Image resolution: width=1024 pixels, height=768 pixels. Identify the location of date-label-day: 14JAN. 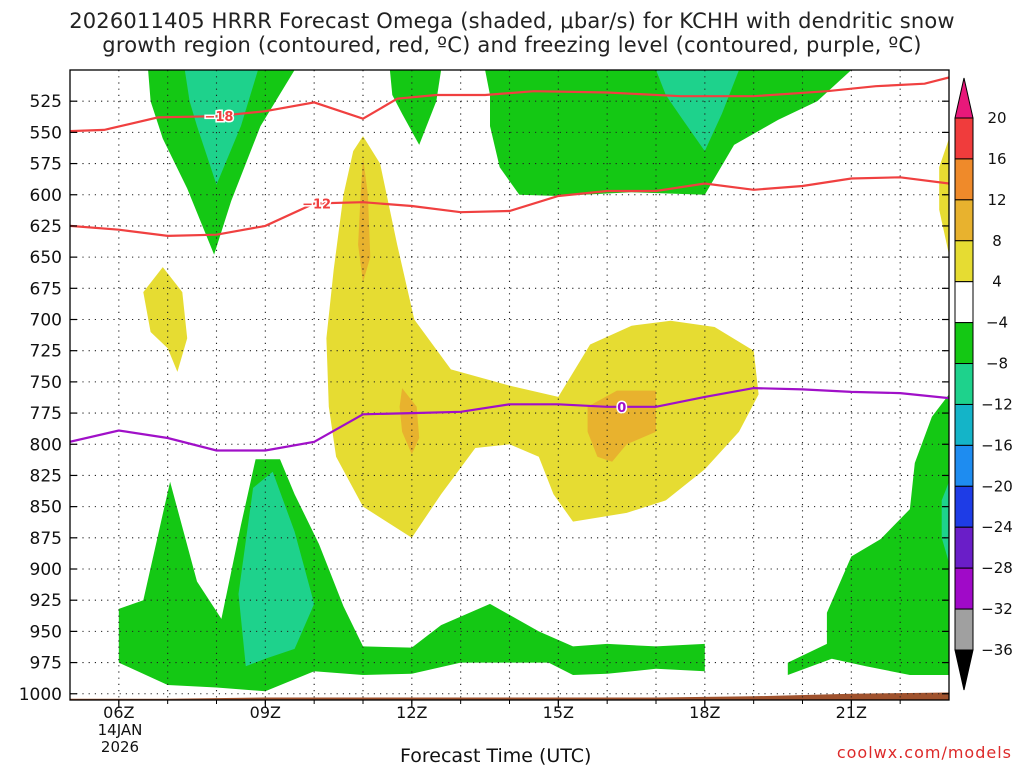
(120, 730).